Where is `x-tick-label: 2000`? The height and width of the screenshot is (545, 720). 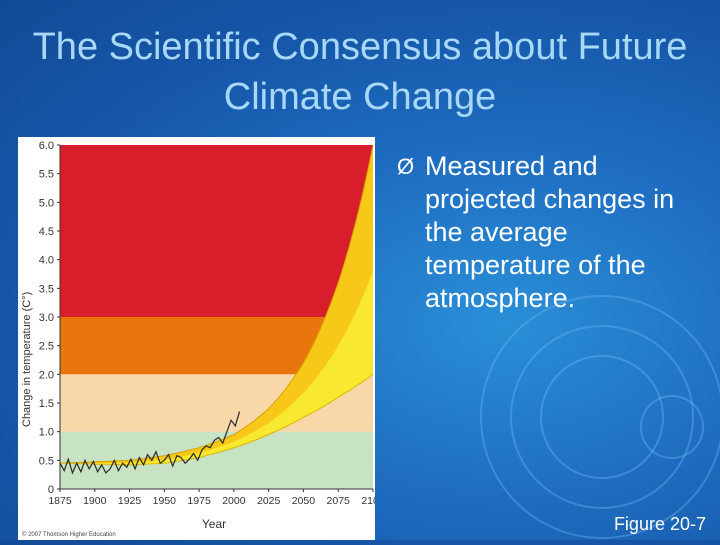 x-tick-label: 2000 is located at coordinates (234, 501).